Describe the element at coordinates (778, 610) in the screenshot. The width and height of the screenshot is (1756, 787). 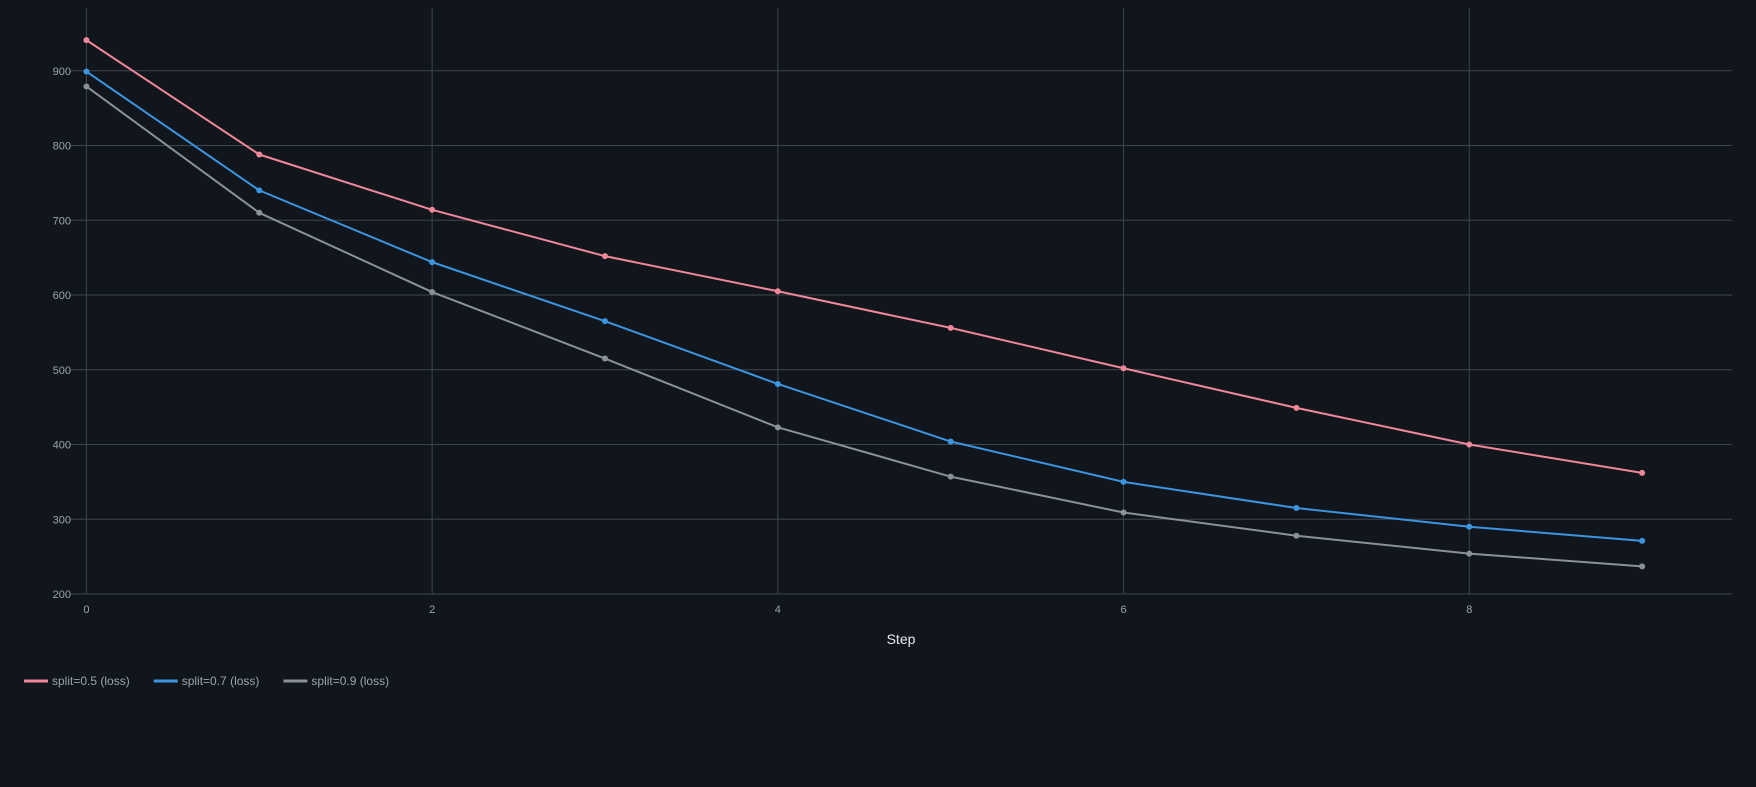
I see `x-tick-label: 4` at that location.